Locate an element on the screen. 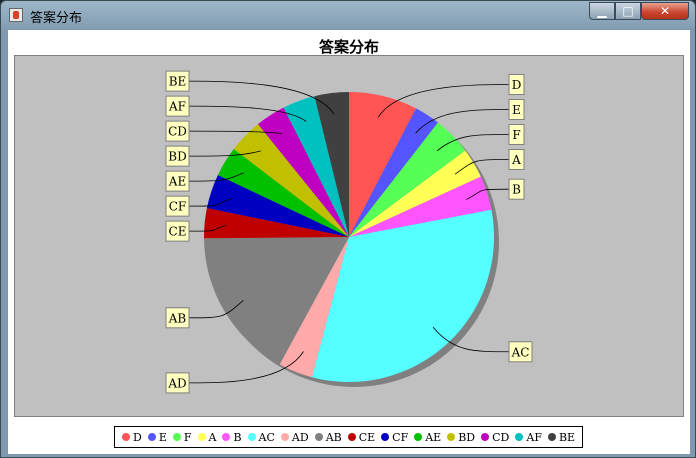  close-button: ✕ is located at coordinates (665, 11).